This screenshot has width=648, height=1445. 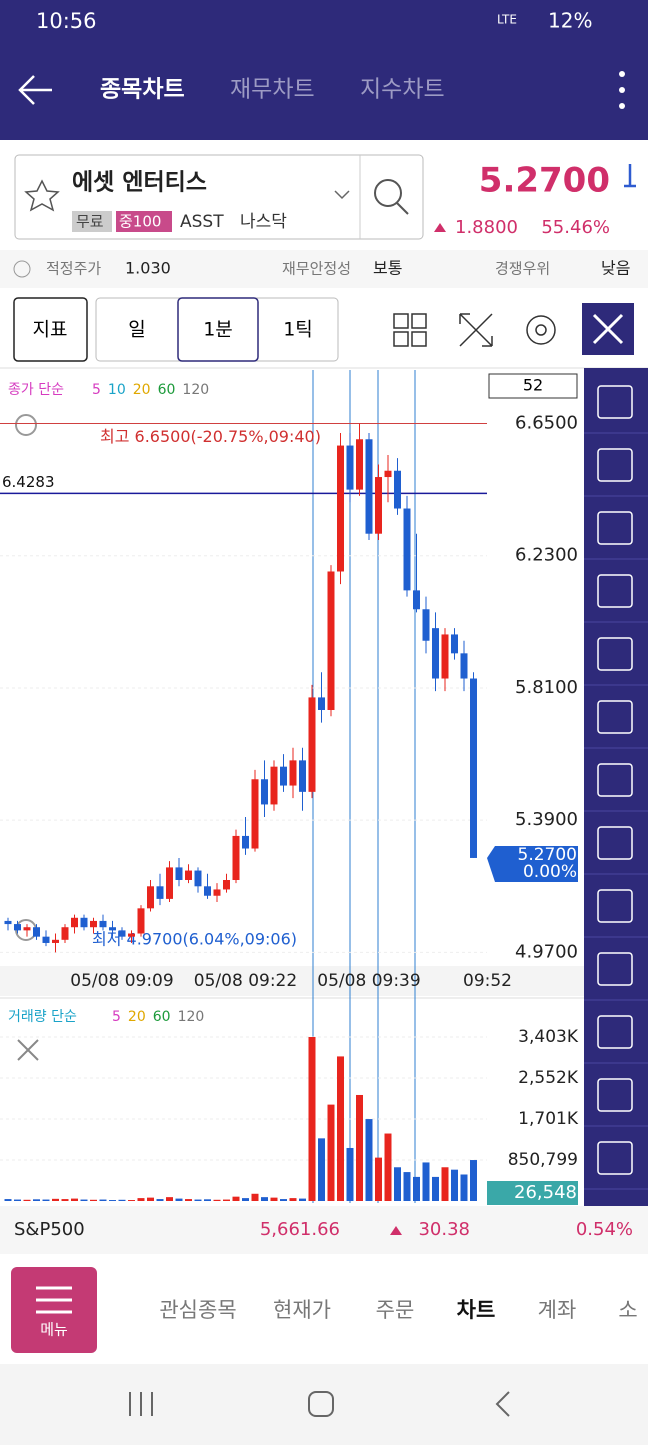 What do you see at coordinates (502, 1404) in the screenshot?
I see `back-nav` at bounding box center [502, 1404].